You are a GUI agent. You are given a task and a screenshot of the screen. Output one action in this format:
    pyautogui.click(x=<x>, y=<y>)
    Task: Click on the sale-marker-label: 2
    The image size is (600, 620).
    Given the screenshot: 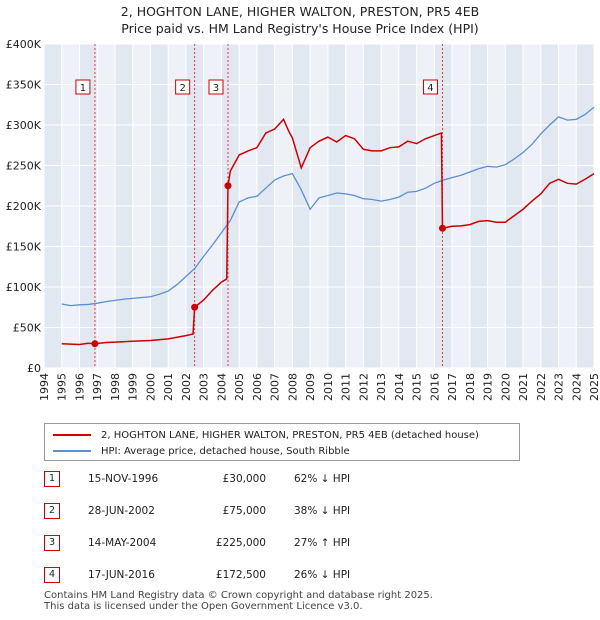 What is the action you would take?
    pyautogui.click(x=182, y=88)
    